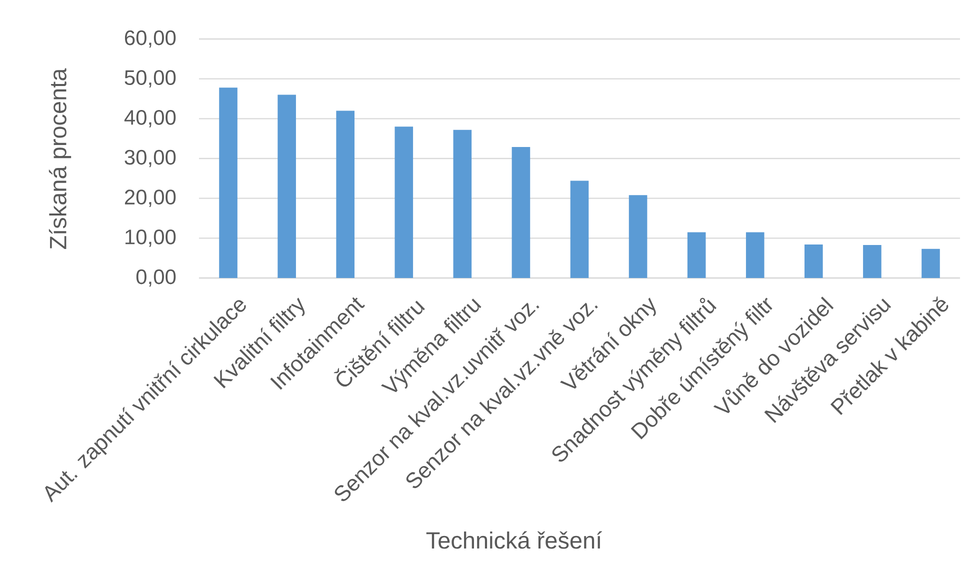 This screenshot has height=581, width=979. What do you see at coordinates (150, 198) in the screenshot?
I see `y-tick-label: 20,00` at bounding box center [150, 198].